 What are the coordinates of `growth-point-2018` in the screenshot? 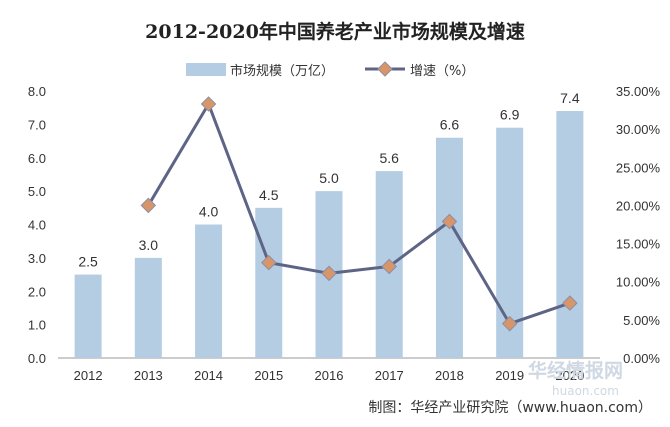 It's located at (449, 221).